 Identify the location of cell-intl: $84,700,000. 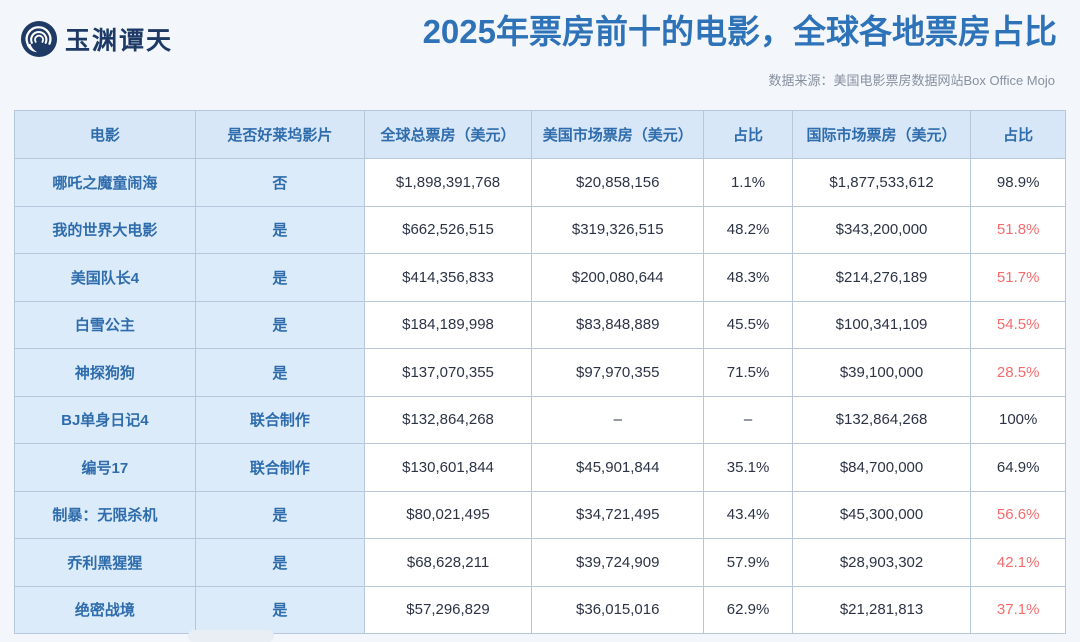
(881, 467).